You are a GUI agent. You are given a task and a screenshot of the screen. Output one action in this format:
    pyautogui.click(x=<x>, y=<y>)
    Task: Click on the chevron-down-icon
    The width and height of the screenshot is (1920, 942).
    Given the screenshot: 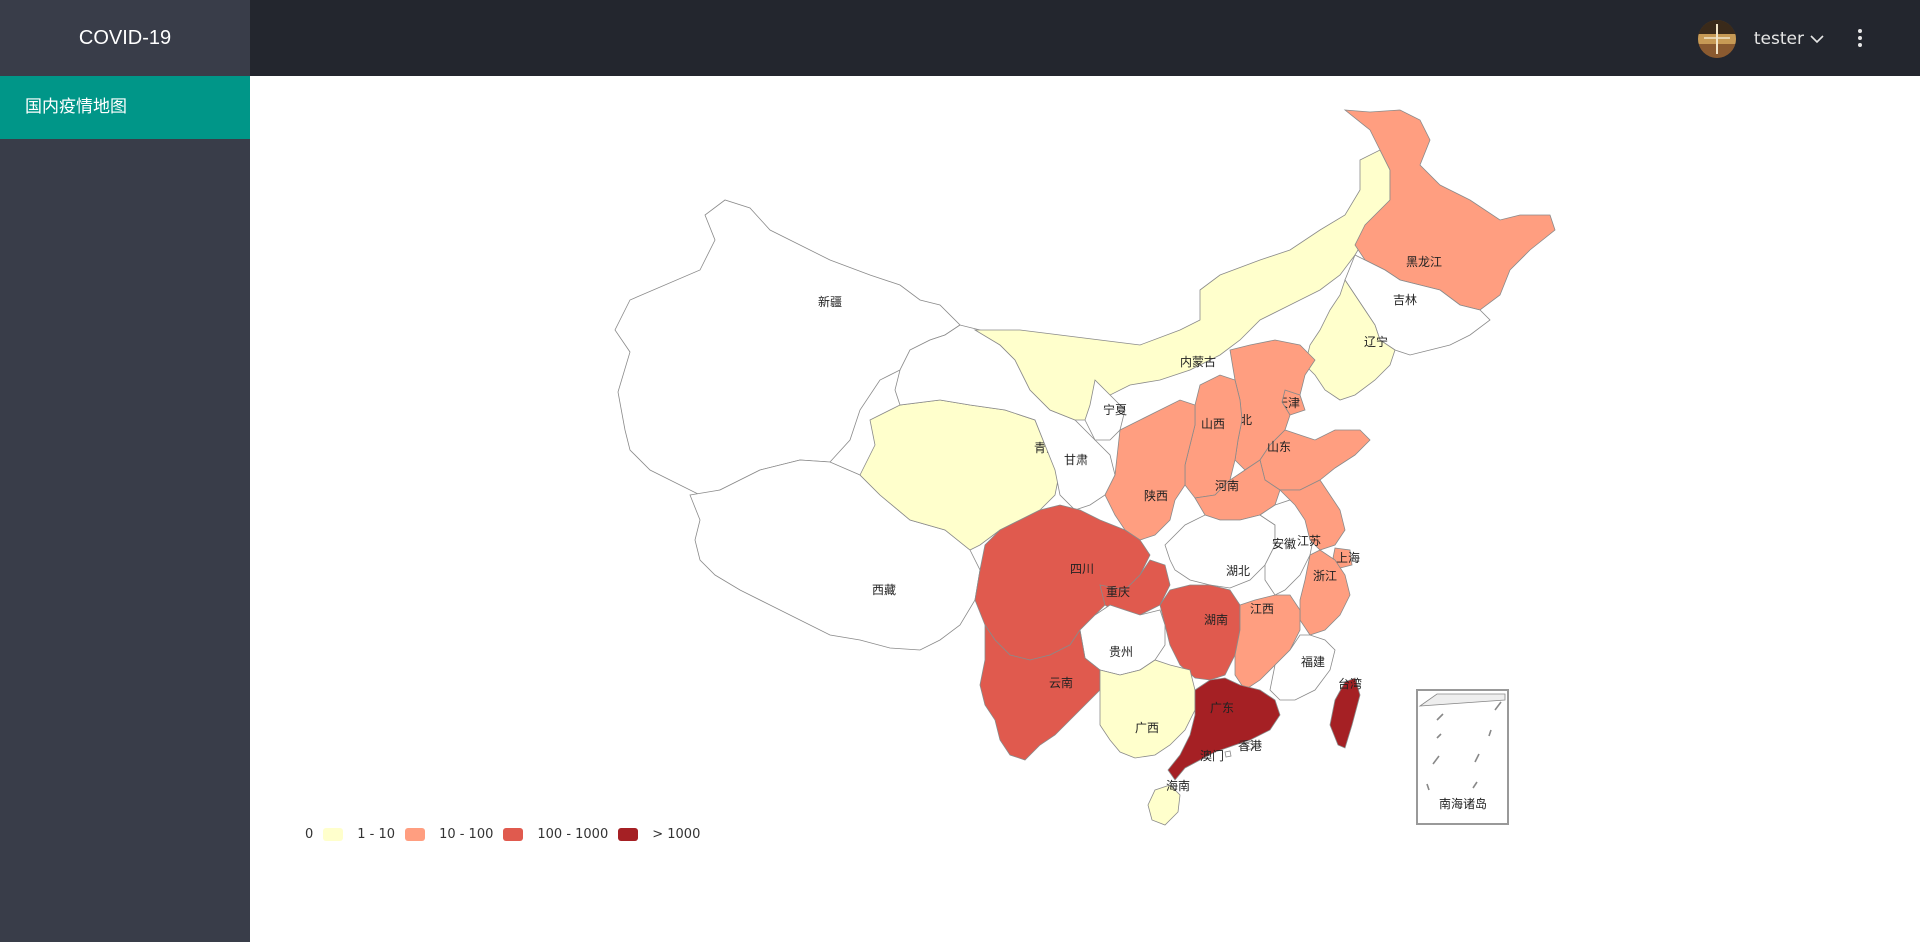 What is the action you would take?
    pyautogui.click(x=1817, y=39)
    